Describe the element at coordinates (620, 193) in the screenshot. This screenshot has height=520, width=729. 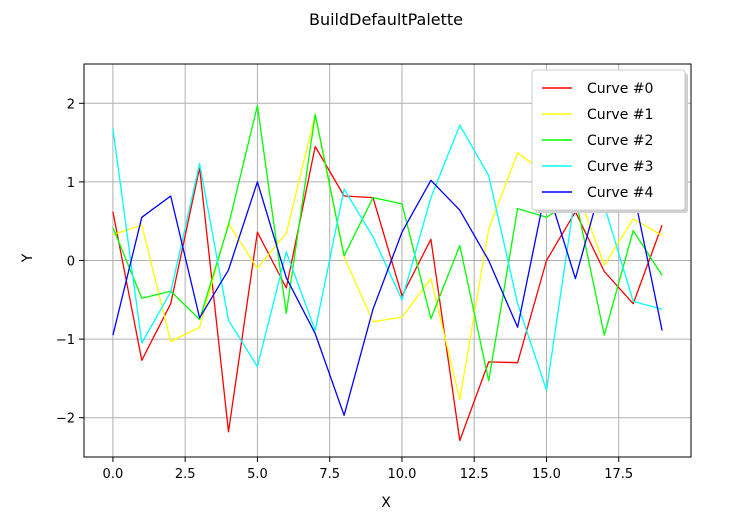
I see `legend-entry: Curve #4` at that location.